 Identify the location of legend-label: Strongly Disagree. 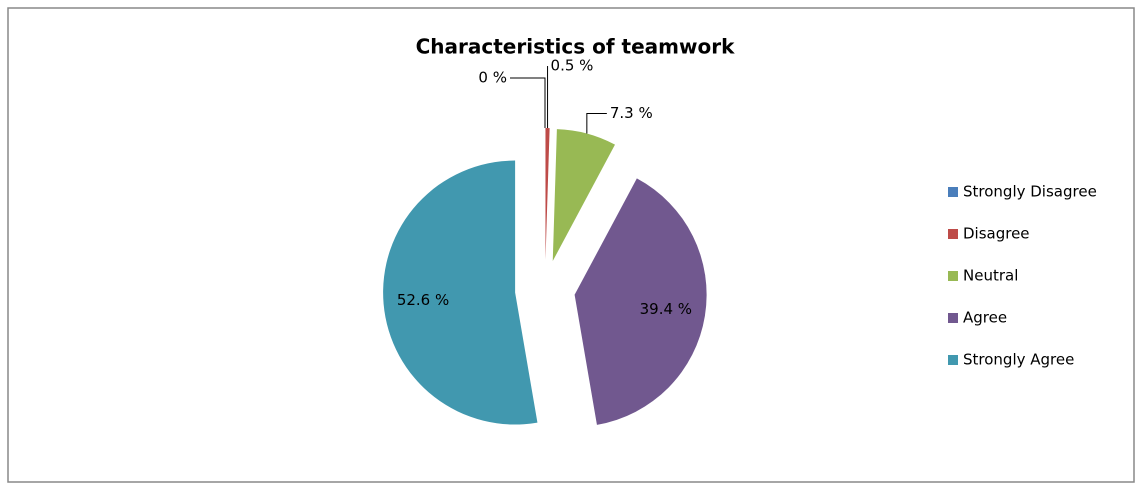
(1030, 192).